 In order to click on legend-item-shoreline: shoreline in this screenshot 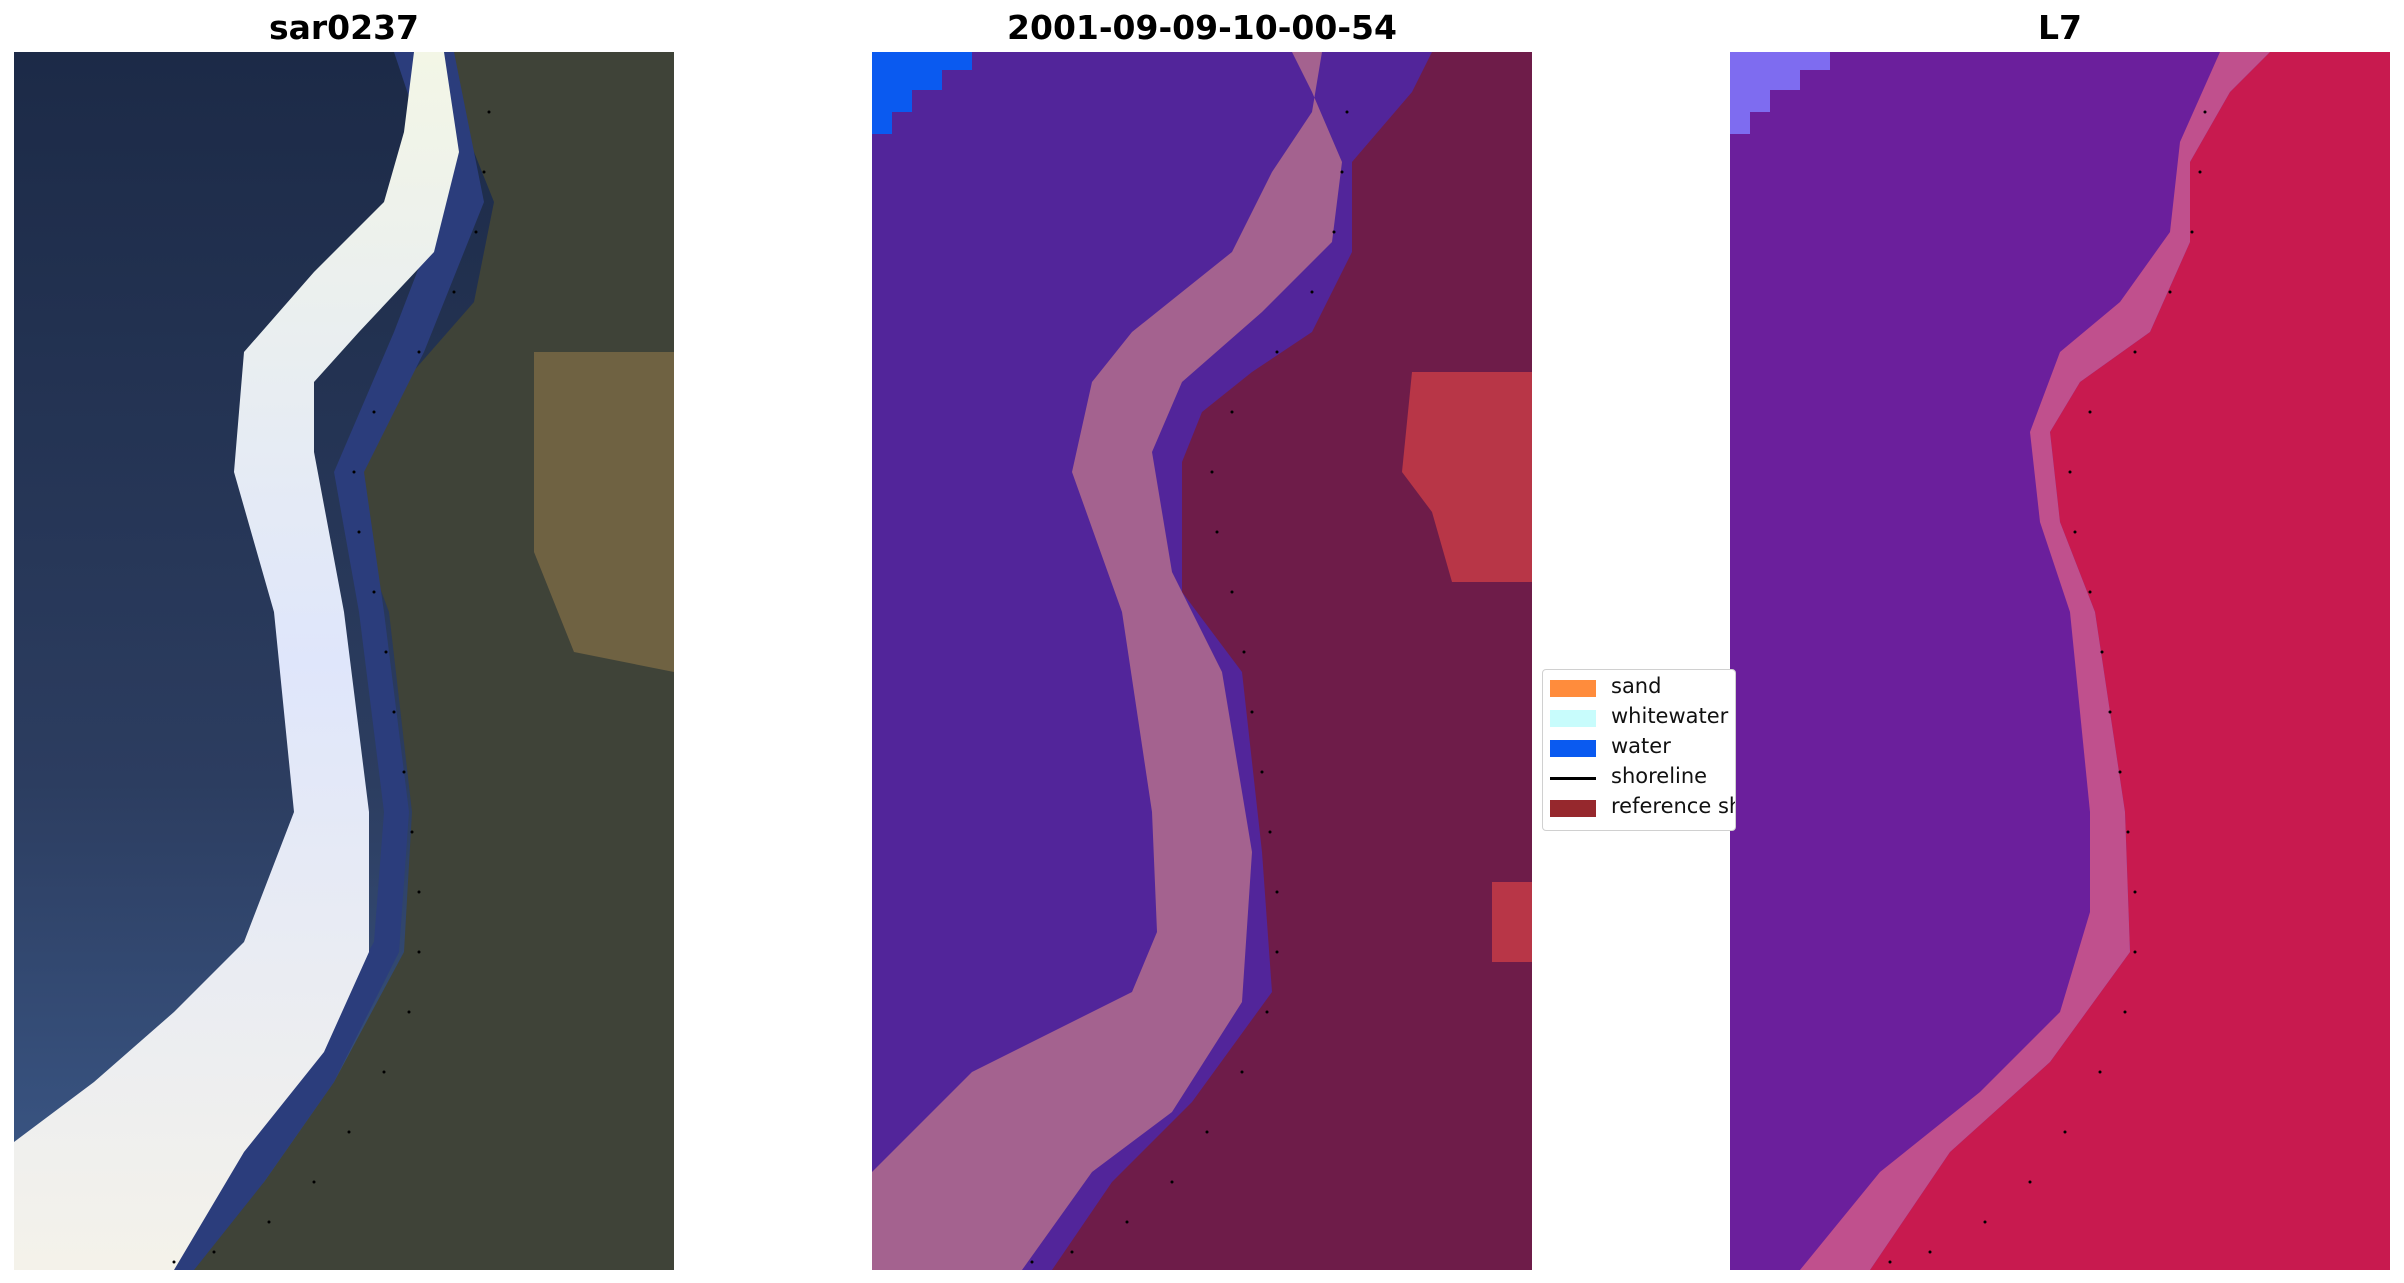, I will do `click(1639, 776)`.